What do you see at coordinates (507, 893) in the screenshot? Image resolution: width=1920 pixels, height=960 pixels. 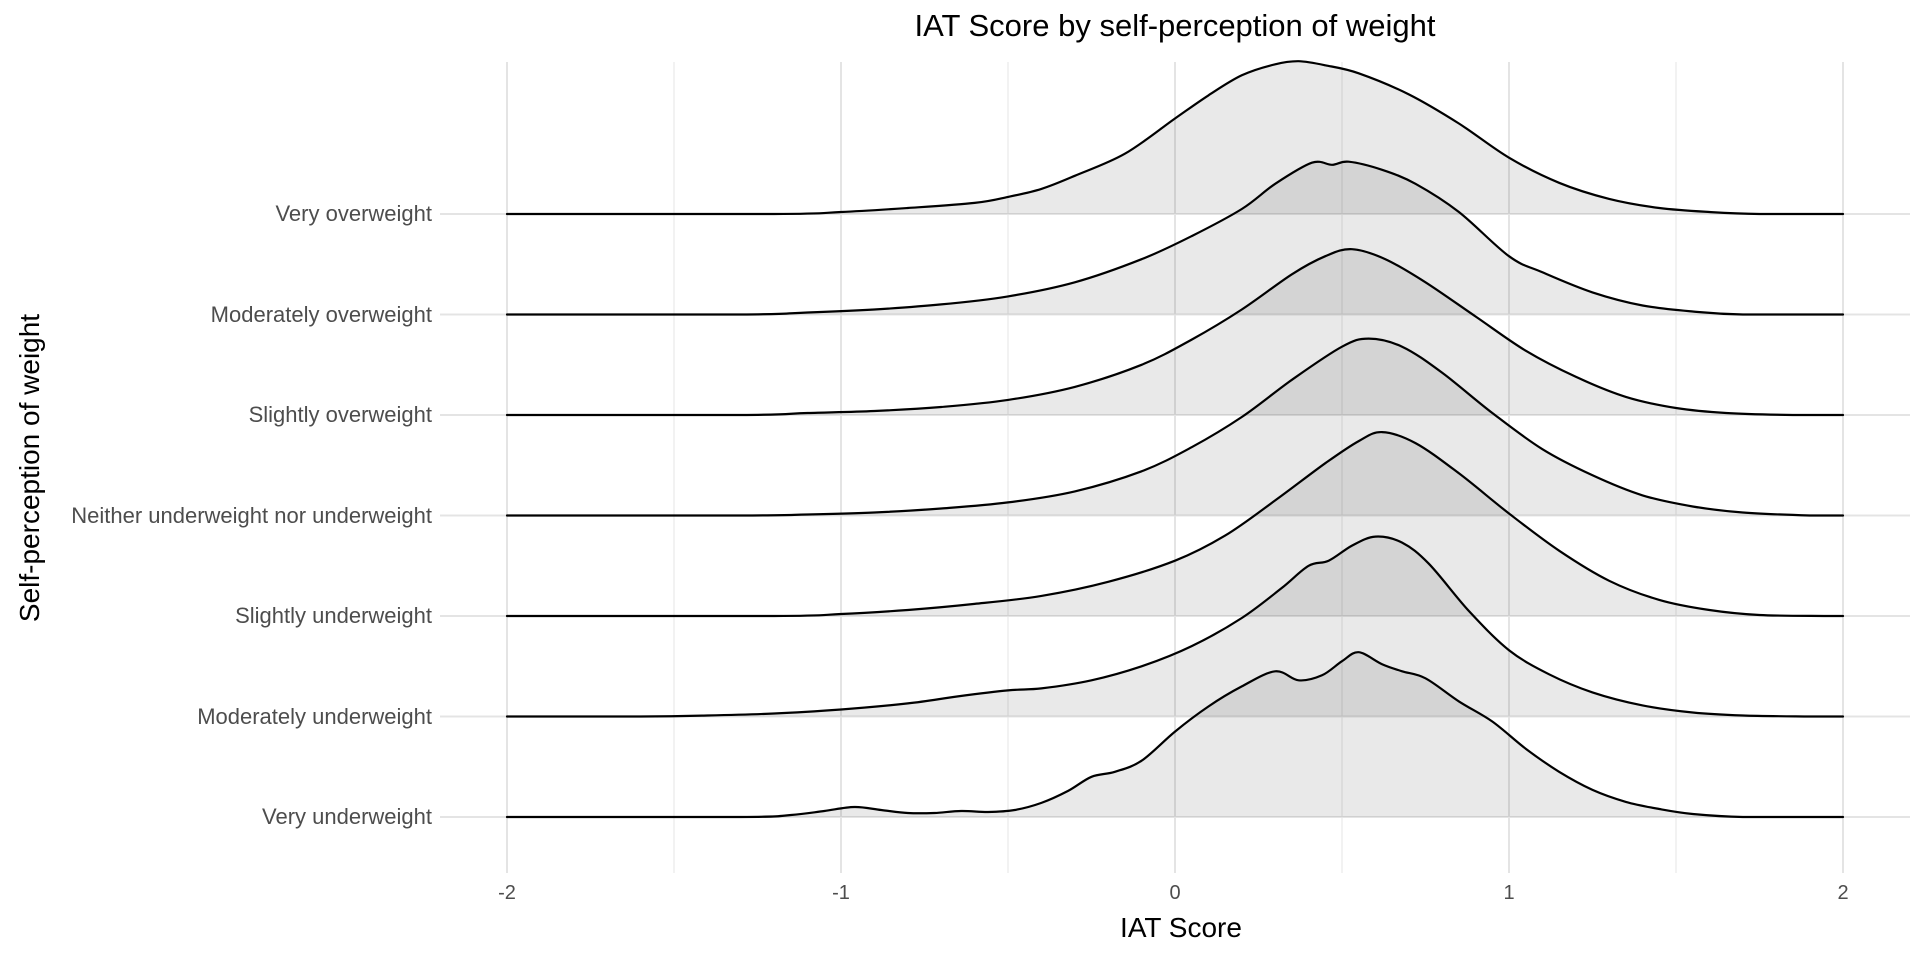 I see `x-tick-label: -2` at bounding box center [507, 893].